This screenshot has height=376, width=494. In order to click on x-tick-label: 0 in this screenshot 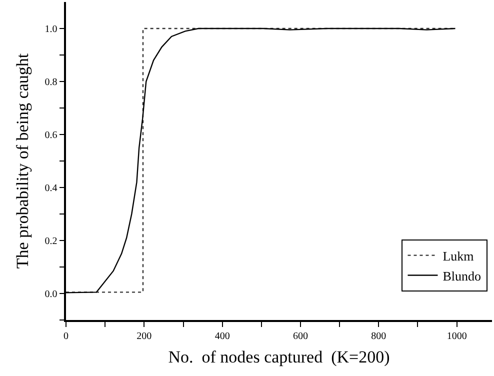, I will do `click(66, 336)`.